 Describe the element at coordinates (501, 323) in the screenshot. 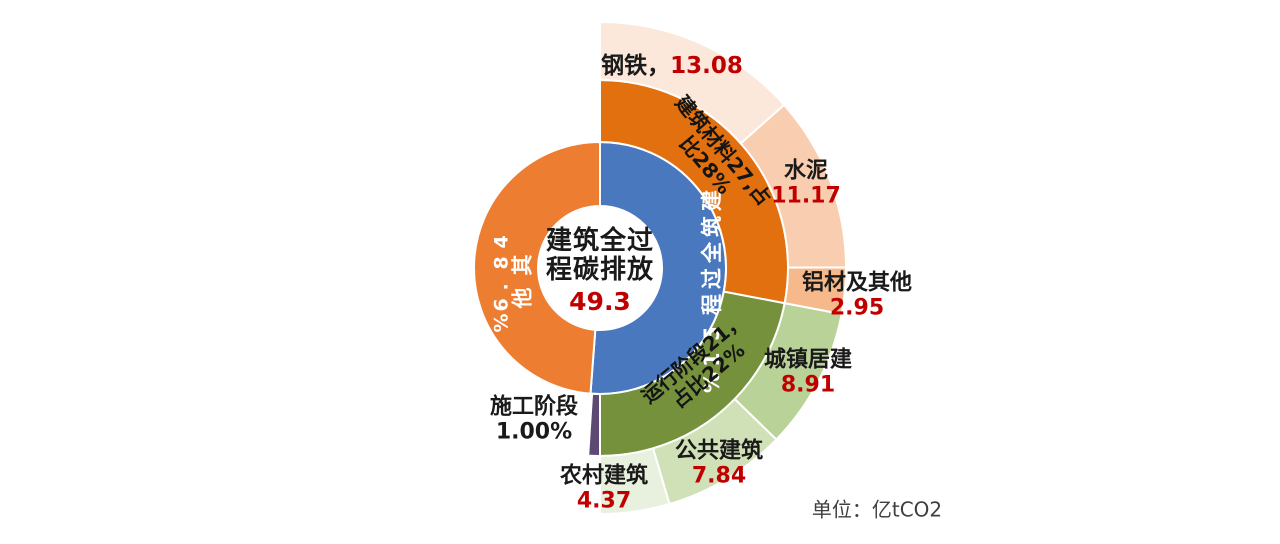

I see `vertical-char: %` at that location.